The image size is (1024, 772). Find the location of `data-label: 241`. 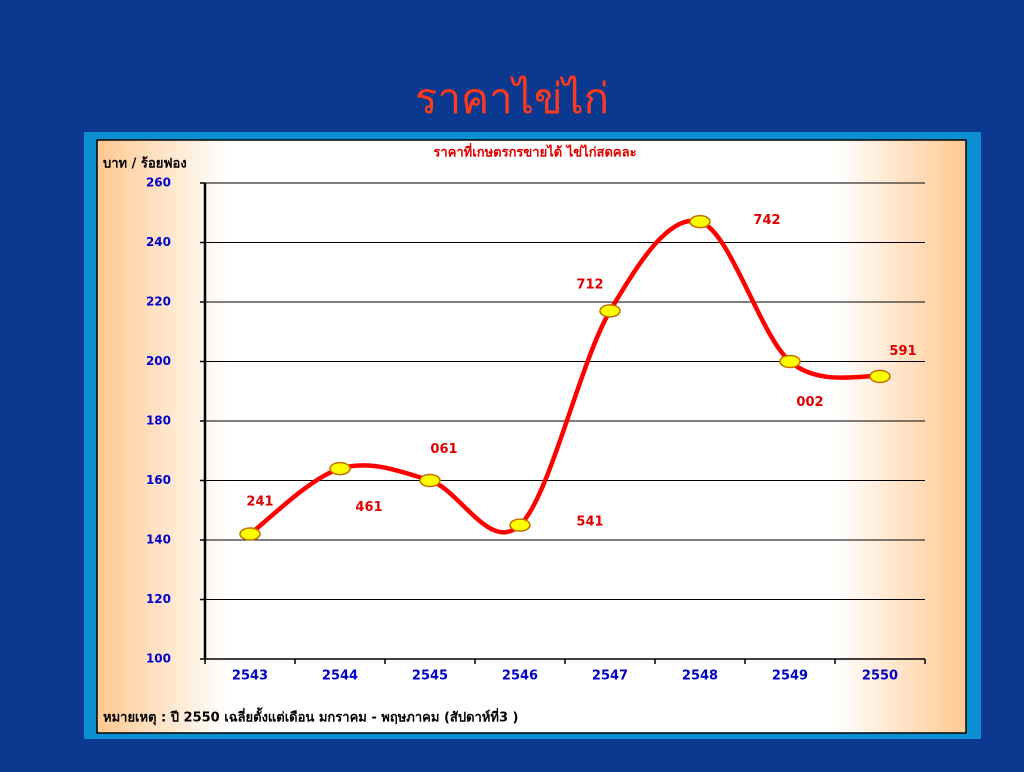

data-label: 241 is located at coordinates (259, 502).